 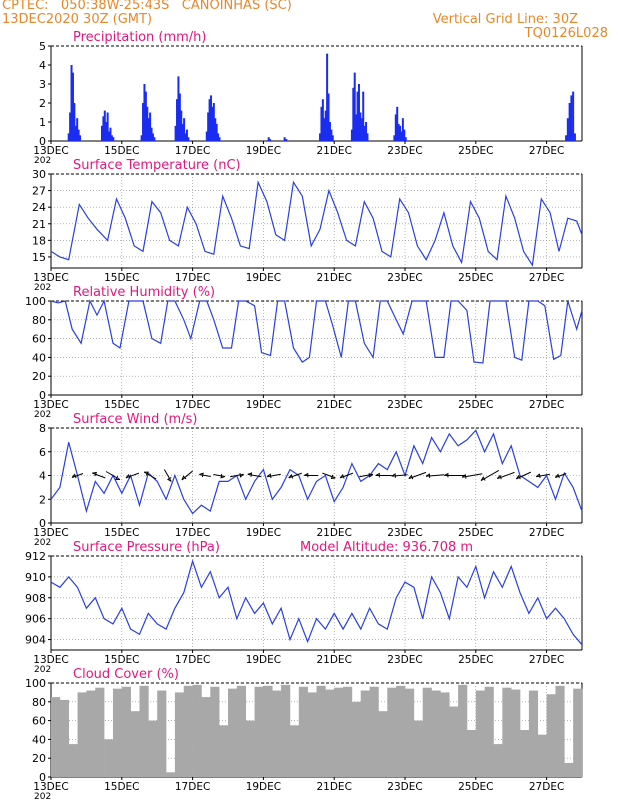 What do you see at coordinates (333, 151) in the screenshot?
I see `x-tick-label: 21DEC` at bounding box center [333, 151].